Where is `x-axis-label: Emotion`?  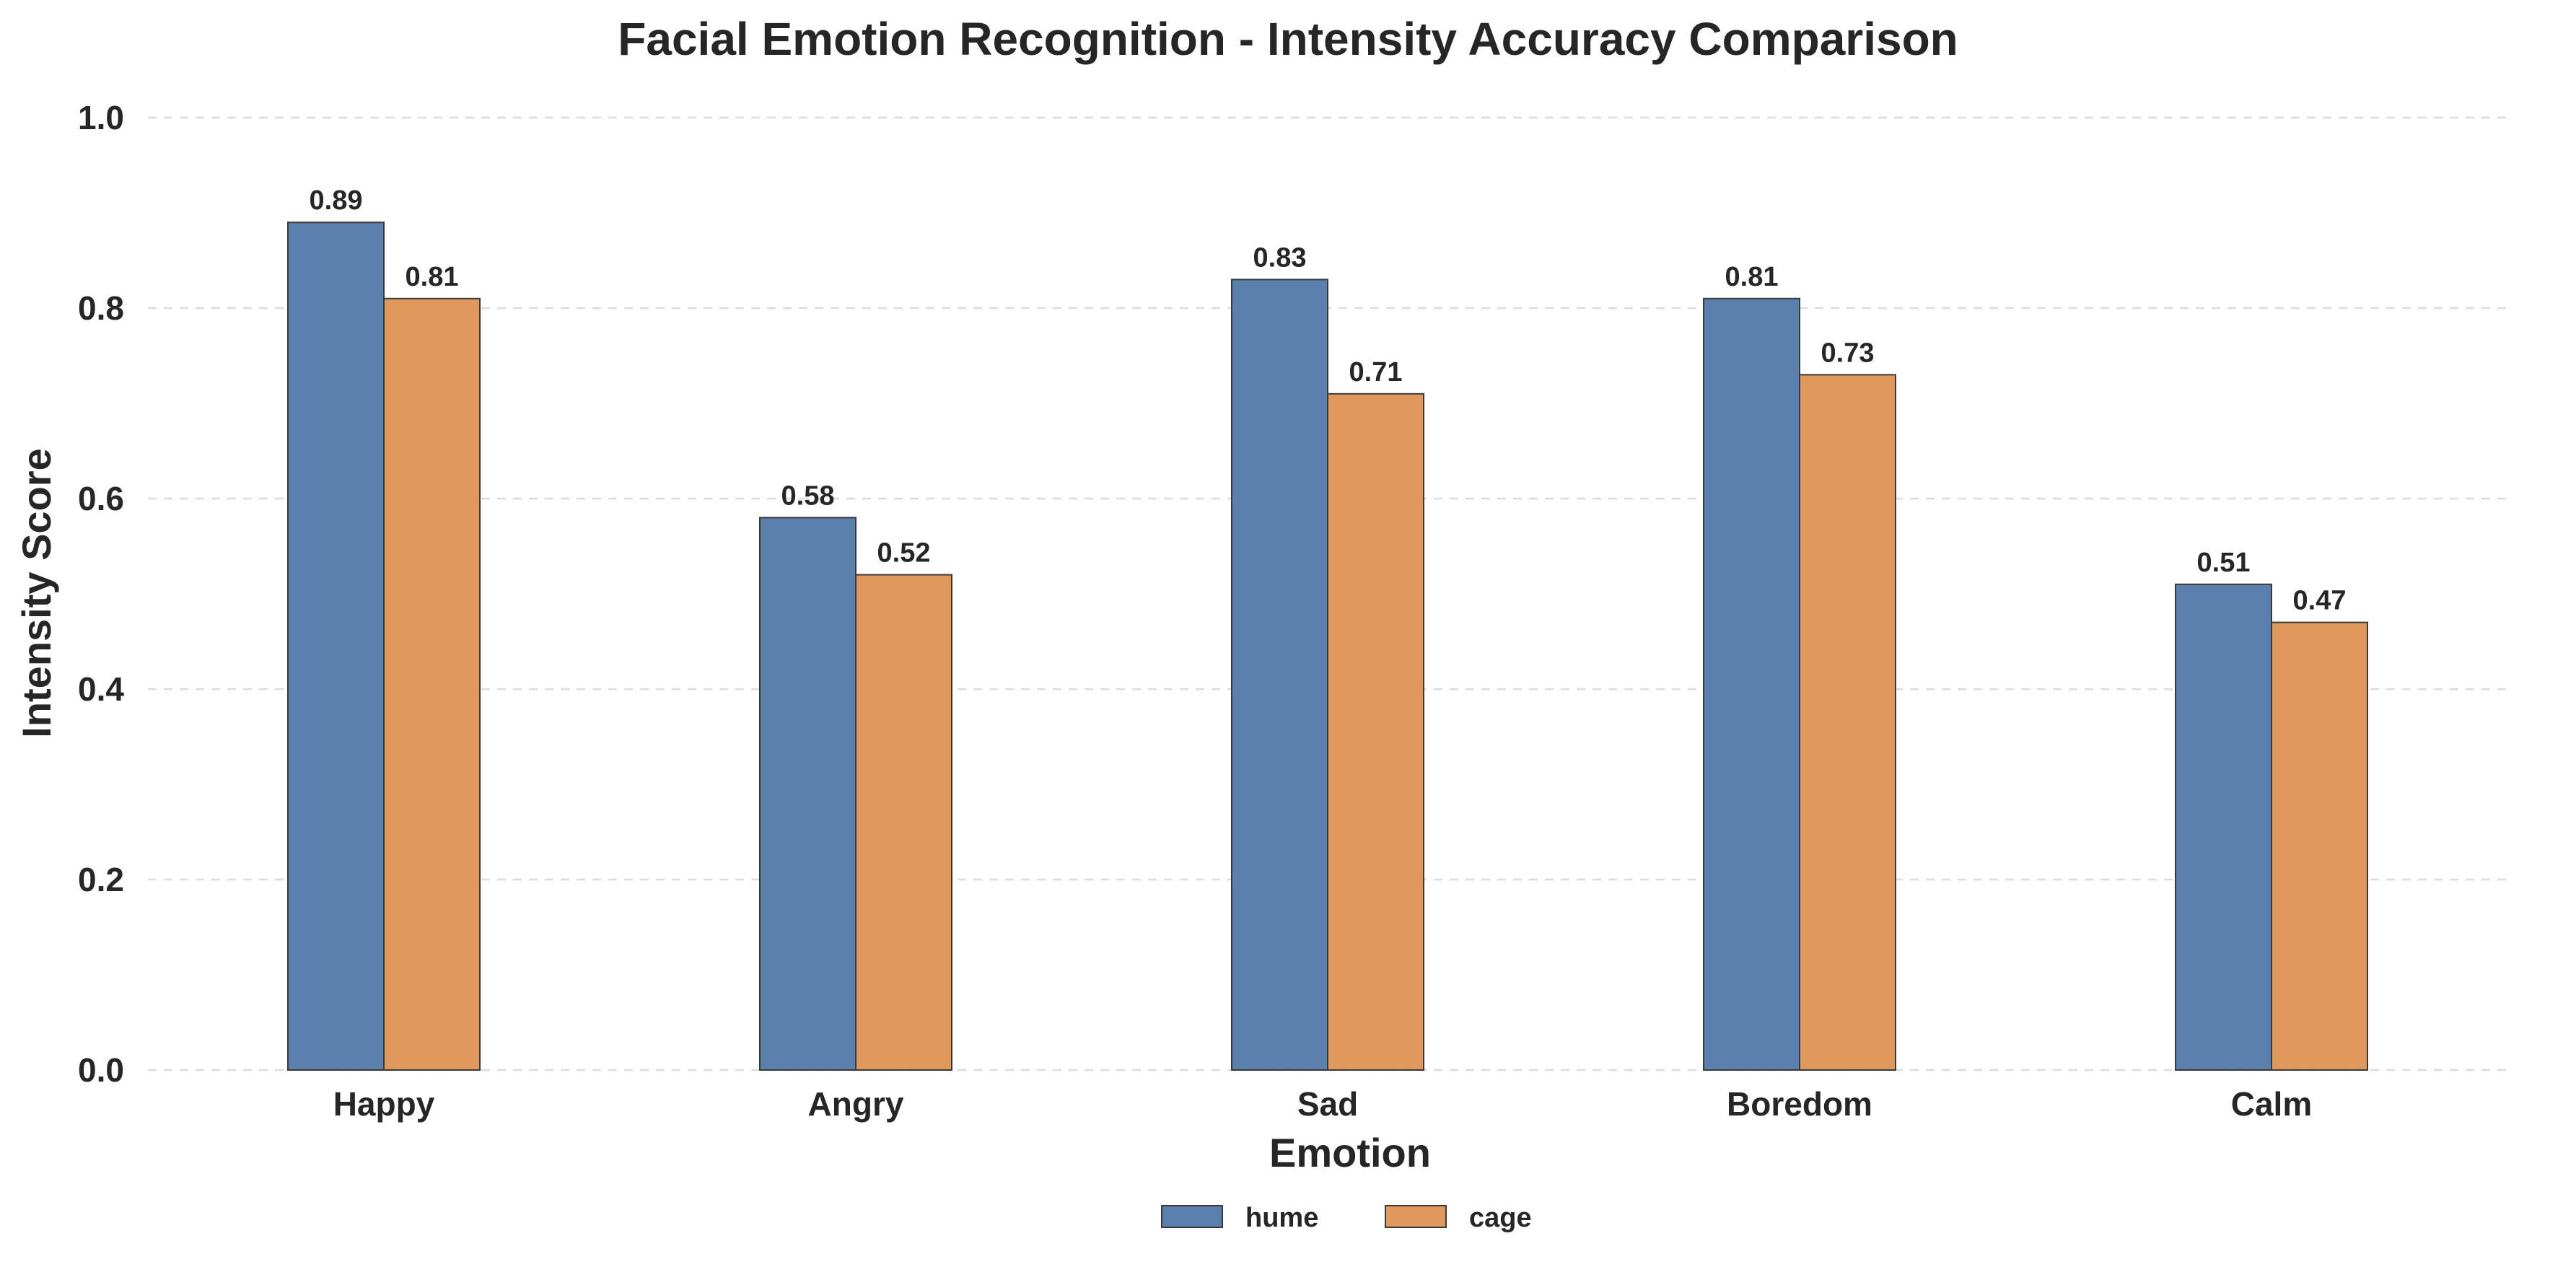 x-axis-label: Emotion is located at coordinates (1350, 1152).